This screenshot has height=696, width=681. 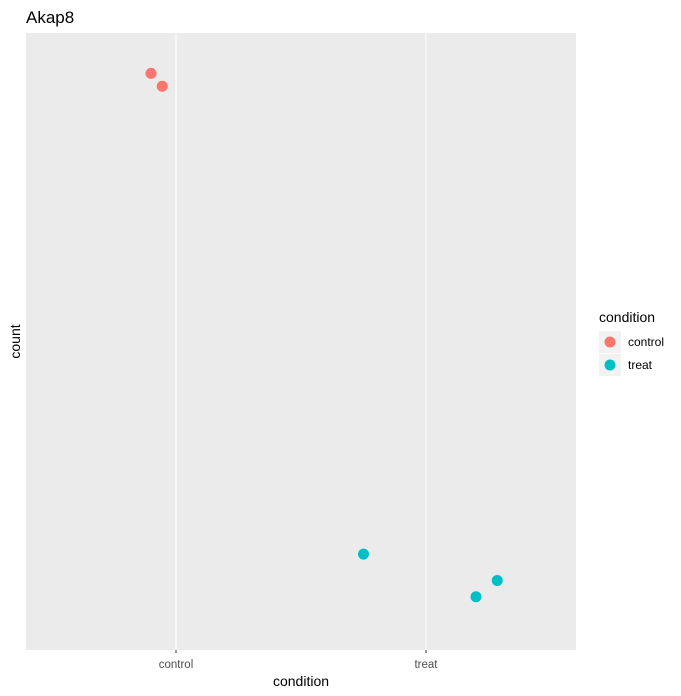 What do you see at coordinates (627, 317) in the screenshot?
I see `legend-title: condition` at bounding box center [627, 317].